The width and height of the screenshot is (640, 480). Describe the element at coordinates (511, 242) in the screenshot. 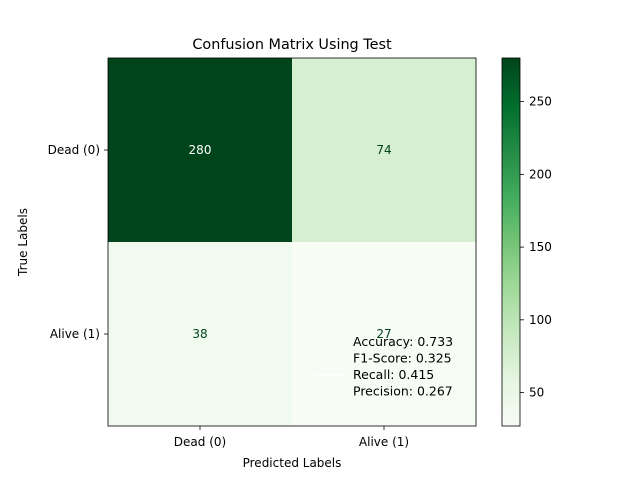

I see `colorbar` at that location.